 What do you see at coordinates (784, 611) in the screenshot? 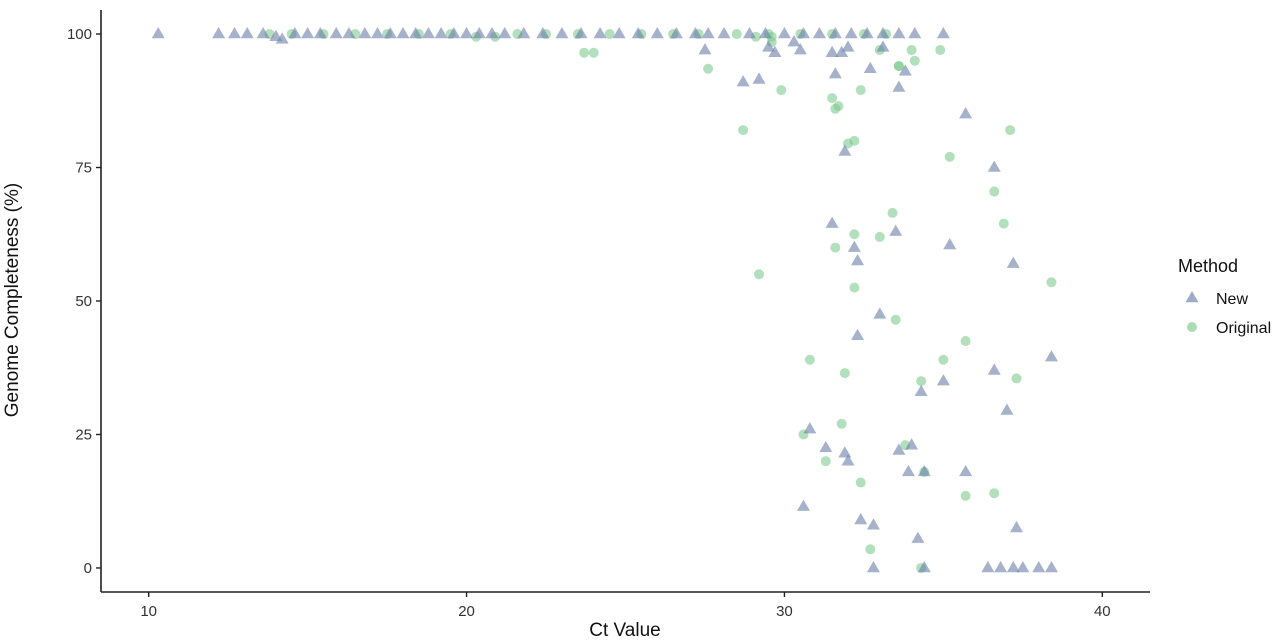
I see `x-tick-label: 30` at bounding box center [784, 611].